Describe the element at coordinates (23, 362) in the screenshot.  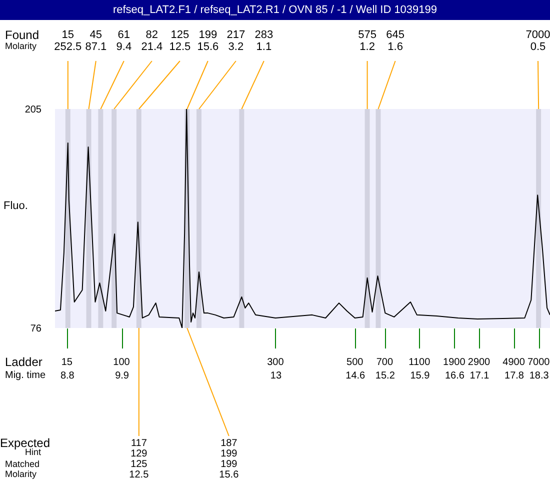
I see `text: Ladder` at that location.